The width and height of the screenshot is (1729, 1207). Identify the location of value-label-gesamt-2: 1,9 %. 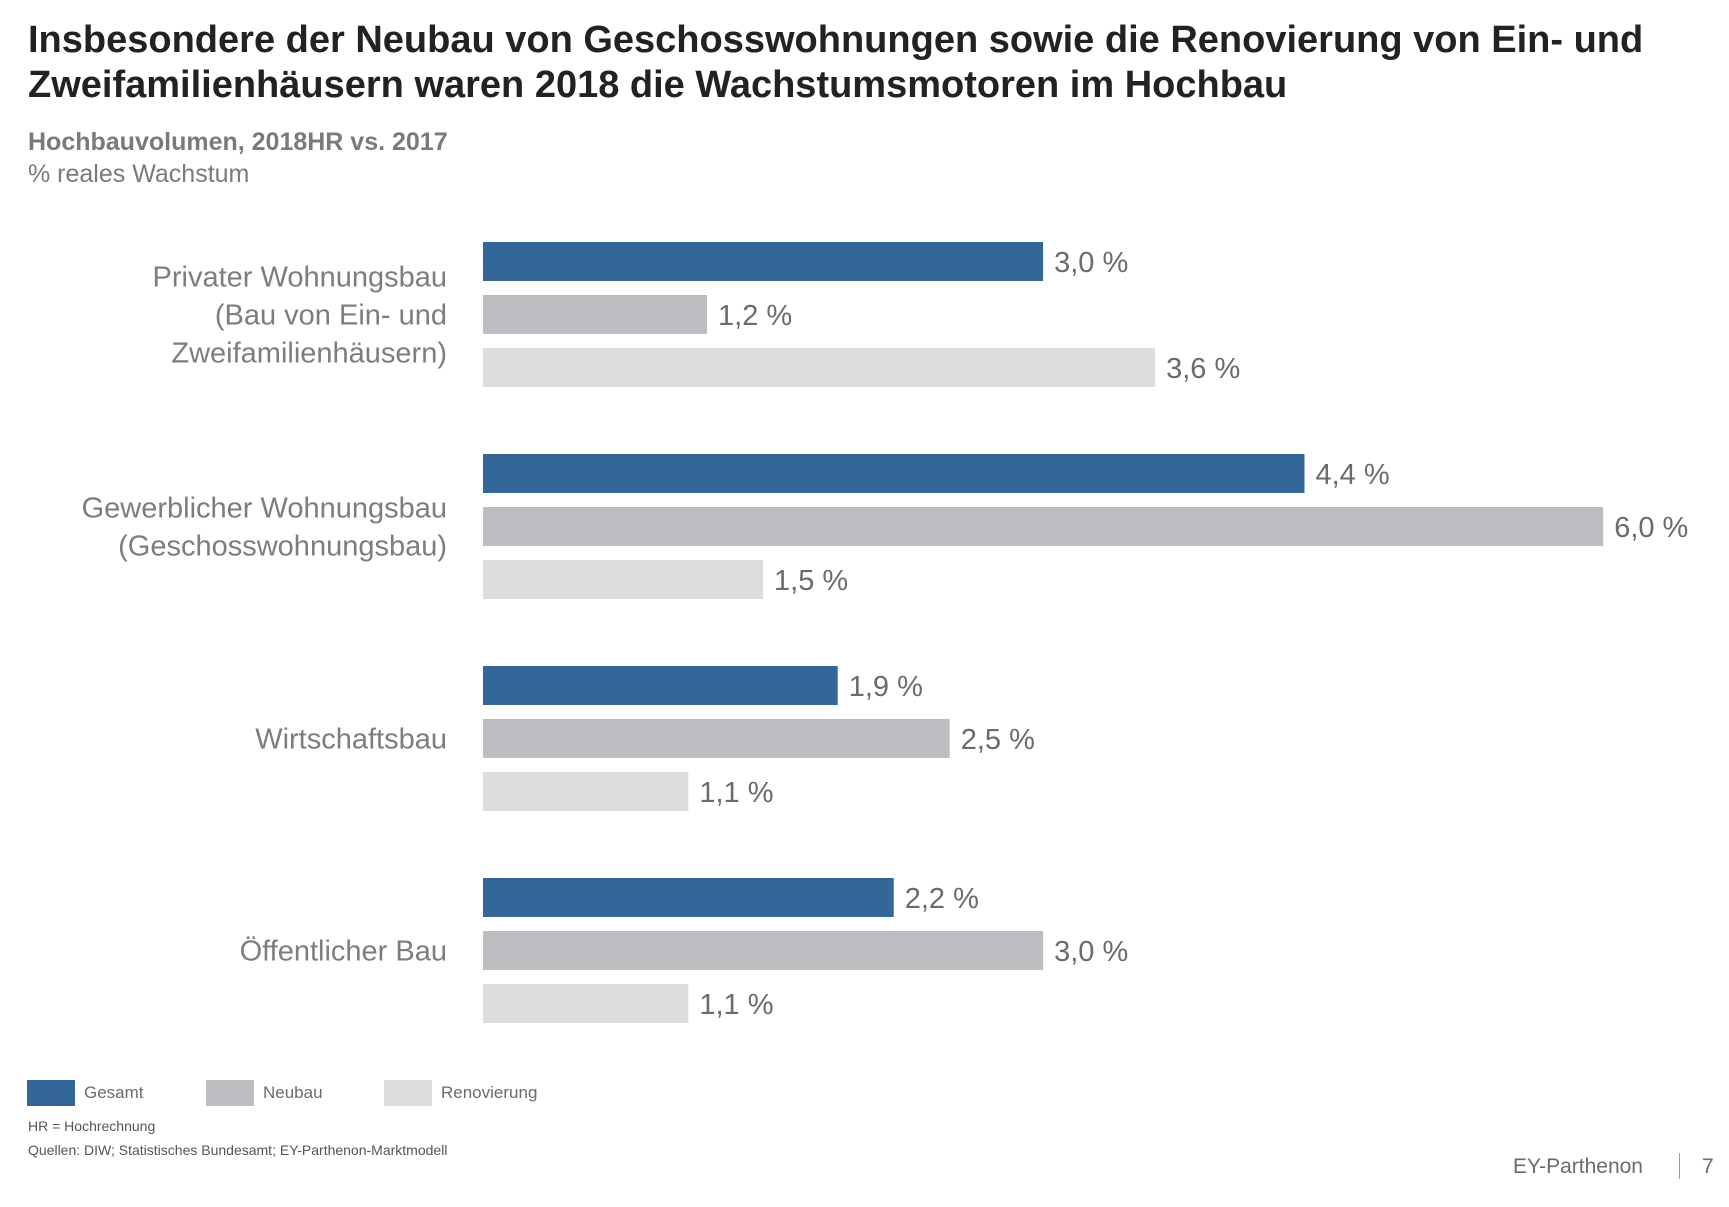
(886, 687).